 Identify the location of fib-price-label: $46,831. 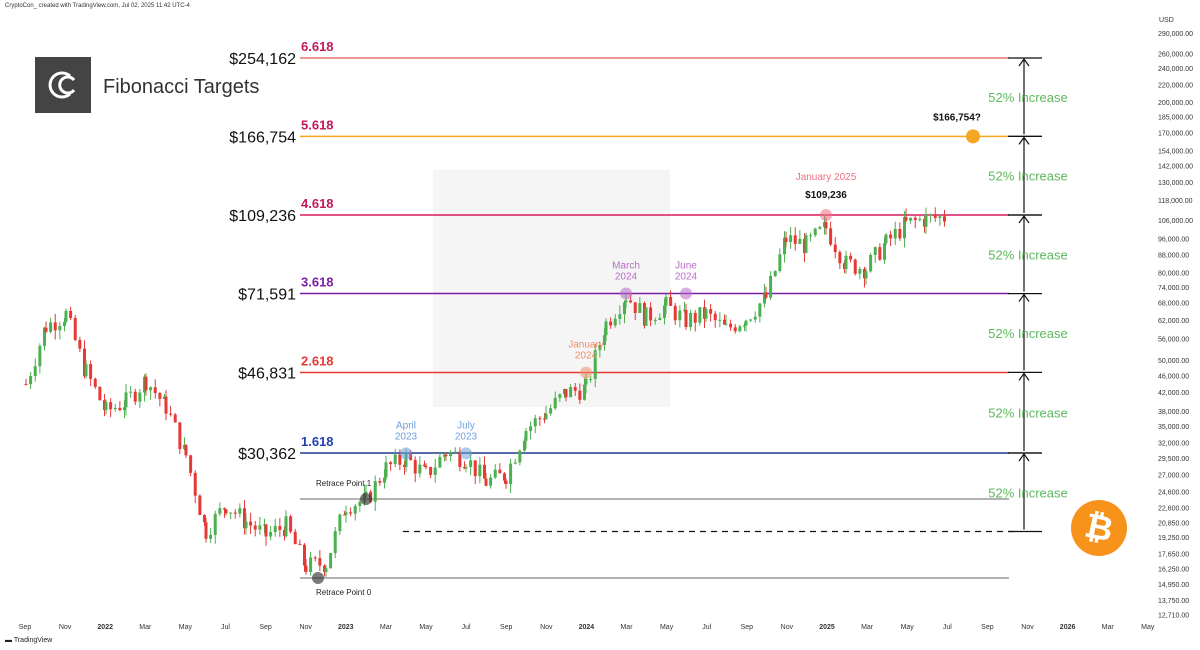
(267, 373).